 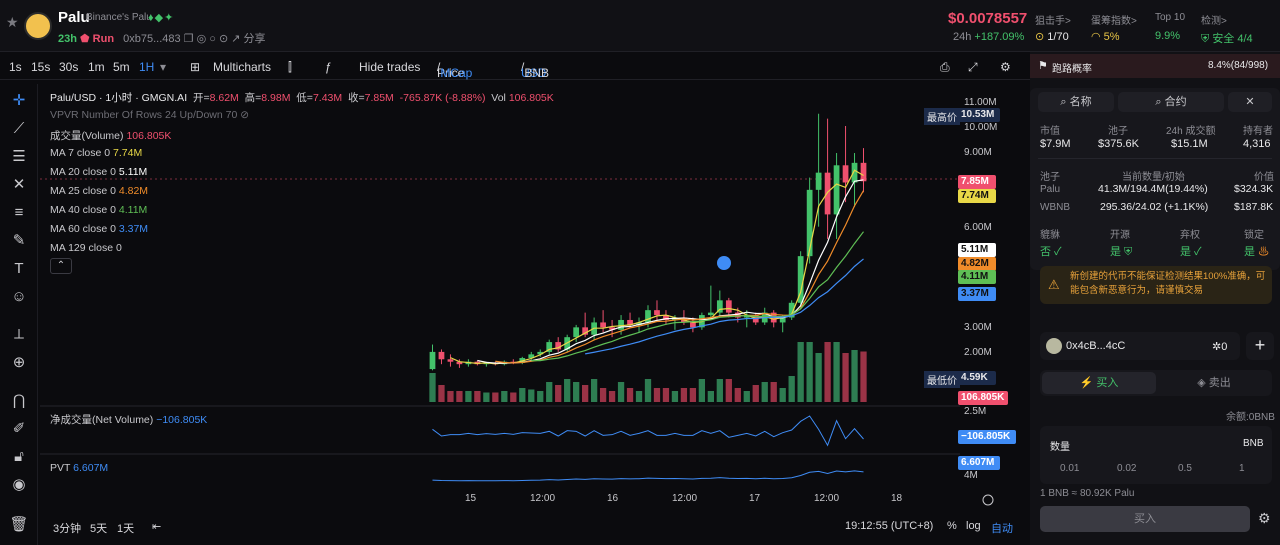 What do you see at coordinates (827, 498) in the screenshot?
I see `x-axis-tick: 12:00` at bounding box center [827, 498].